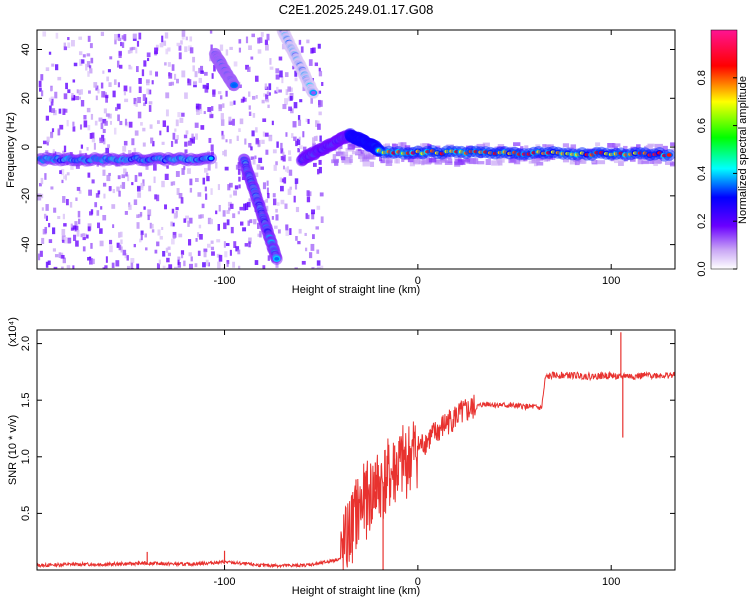  I want to click on spectrogram-x-tick-label: 100, so click(611, 281).